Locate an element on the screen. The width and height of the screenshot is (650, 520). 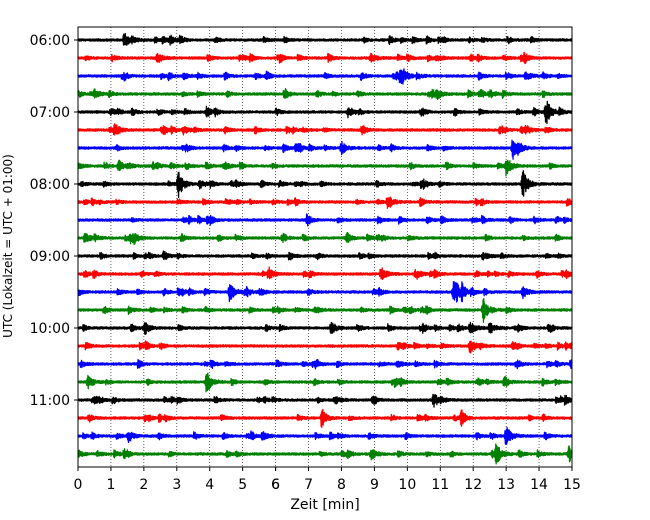
x-tick-label: 8 is located at coordinates (341, 485).